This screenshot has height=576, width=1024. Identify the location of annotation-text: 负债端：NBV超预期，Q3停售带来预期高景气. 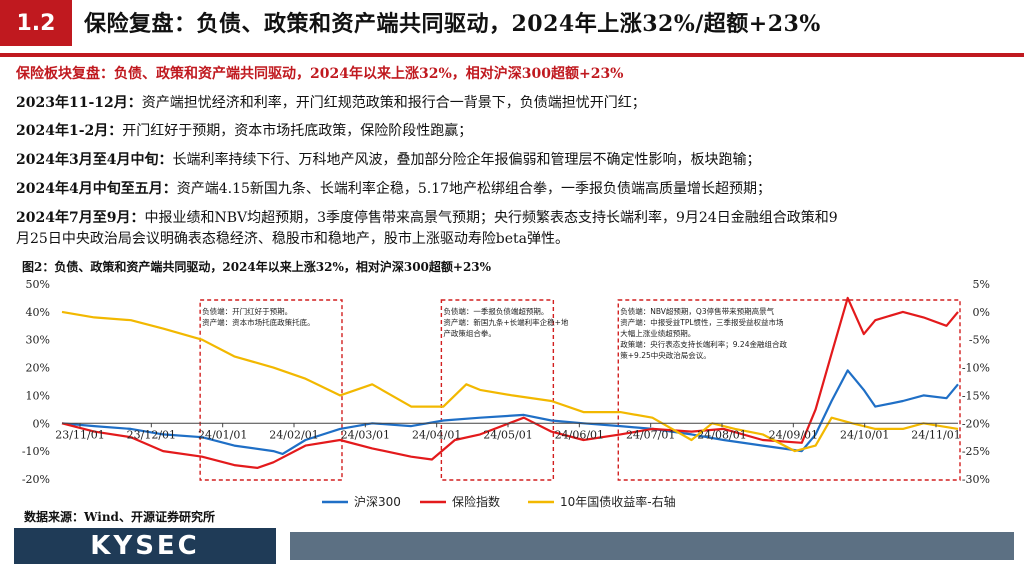
(697, 311).